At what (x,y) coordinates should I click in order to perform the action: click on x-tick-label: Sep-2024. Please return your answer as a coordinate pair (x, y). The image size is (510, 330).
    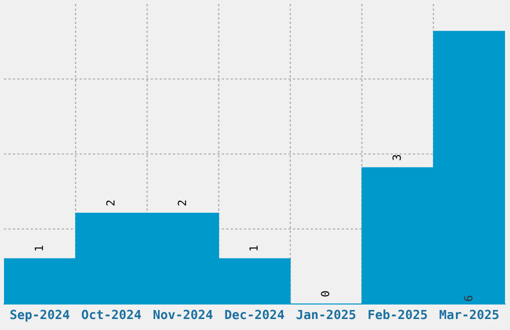
    Looking at the image, I should click on (40, 316).